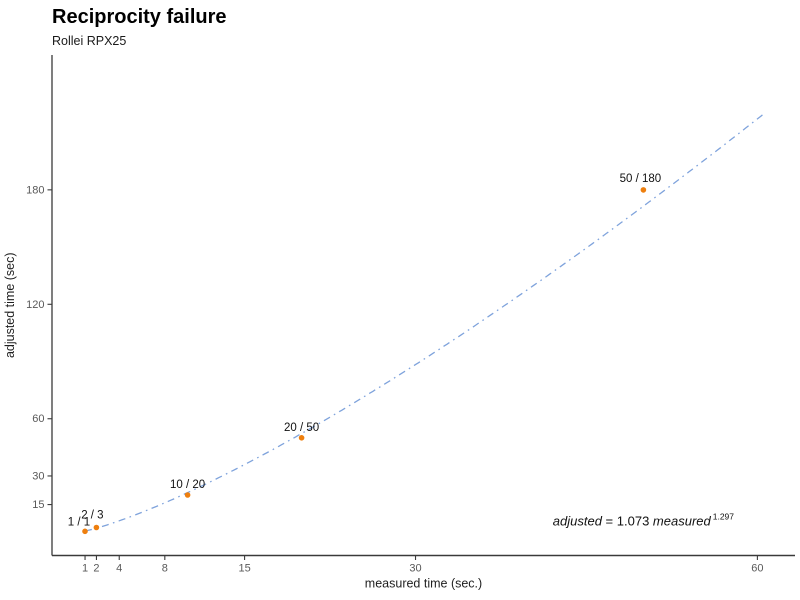  What do you see at coordinates (301, 428) in the screenshot?
I see `point-label: 20 / 50` at bounding box center [301, 428].